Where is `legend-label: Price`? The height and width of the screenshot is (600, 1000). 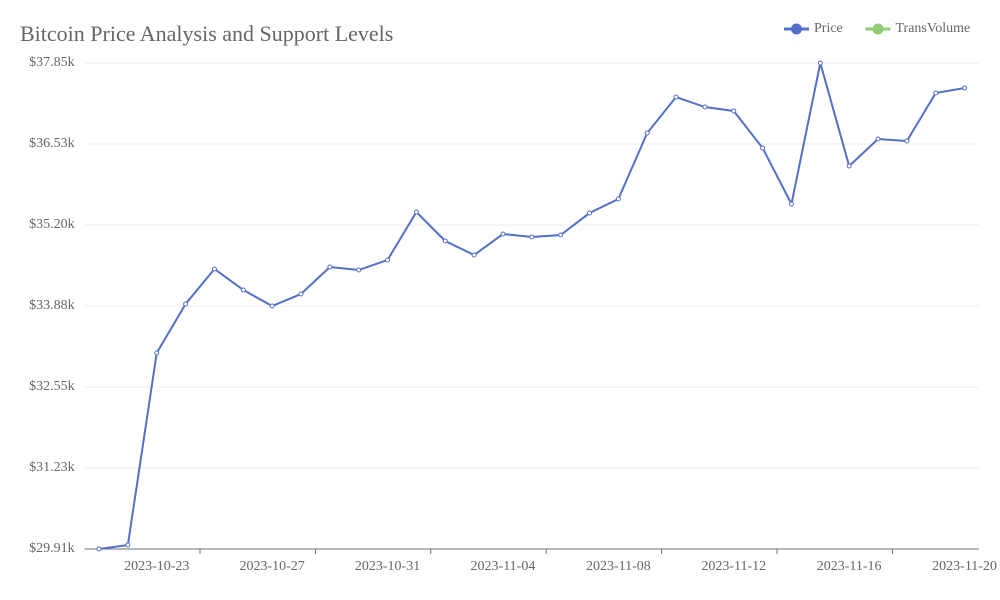 legend-label: Price is located at coordinates (828, 28).